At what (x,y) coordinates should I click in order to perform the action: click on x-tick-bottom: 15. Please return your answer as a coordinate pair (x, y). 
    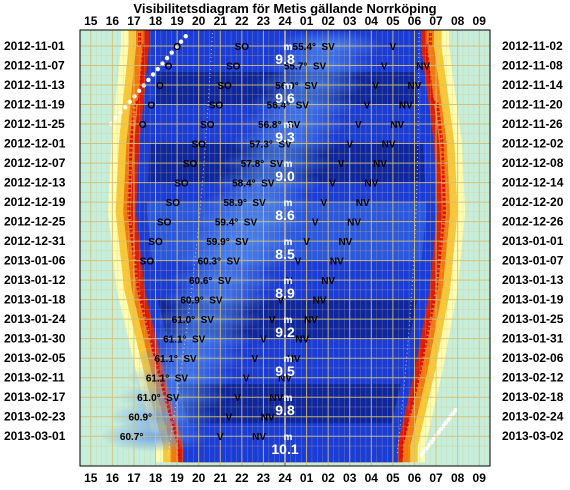
    Looking at the image, I should click on (91, 478).